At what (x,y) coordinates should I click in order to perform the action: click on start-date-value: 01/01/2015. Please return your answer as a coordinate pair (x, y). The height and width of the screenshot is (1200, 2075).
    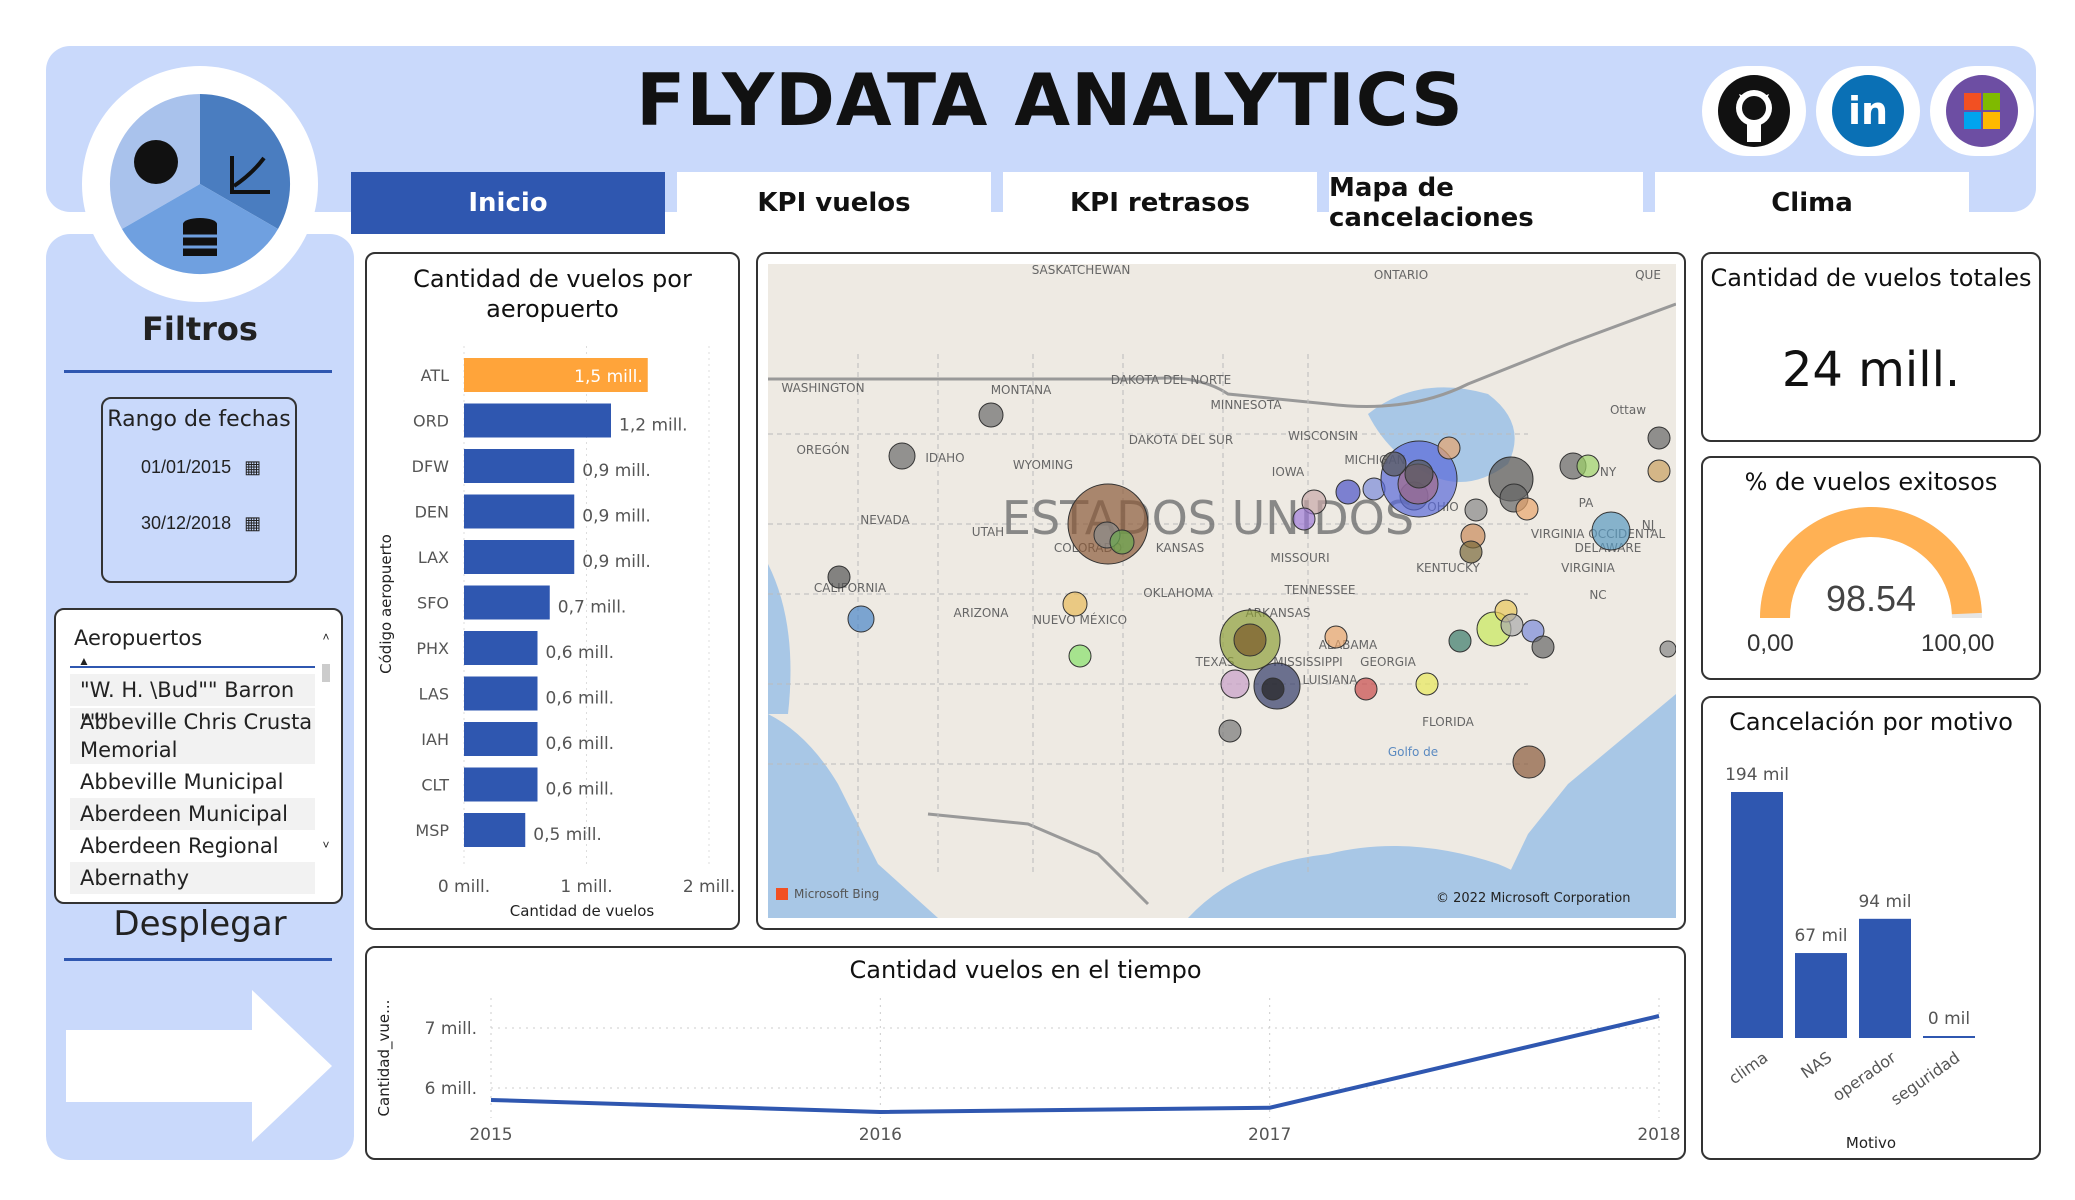
    Looking at the image, I should click on (186, 467).